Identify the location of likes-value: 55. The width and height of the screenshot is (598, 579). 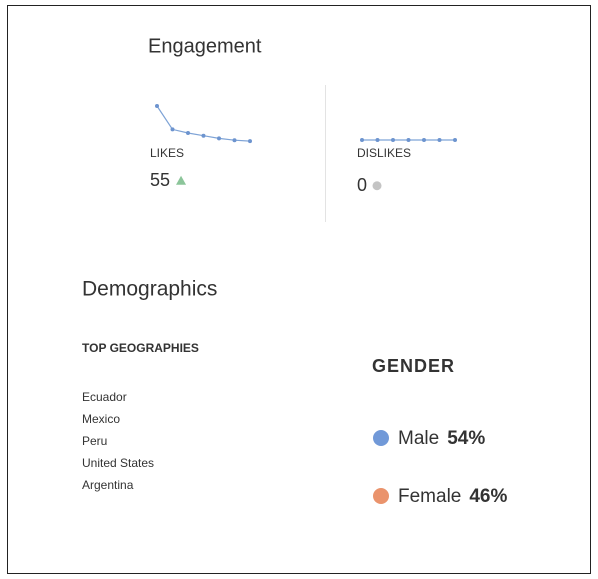
(160, 180).